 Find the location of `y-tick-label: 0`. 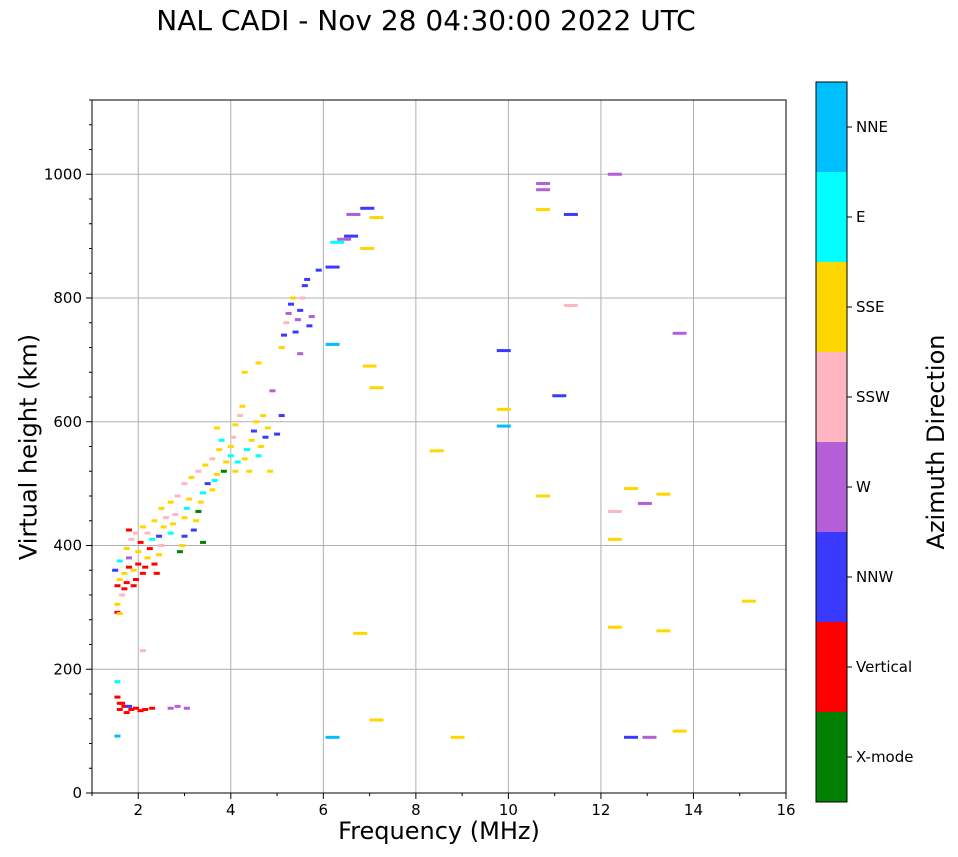

y-tick-label: 0 is located at coordinates (77, 793).